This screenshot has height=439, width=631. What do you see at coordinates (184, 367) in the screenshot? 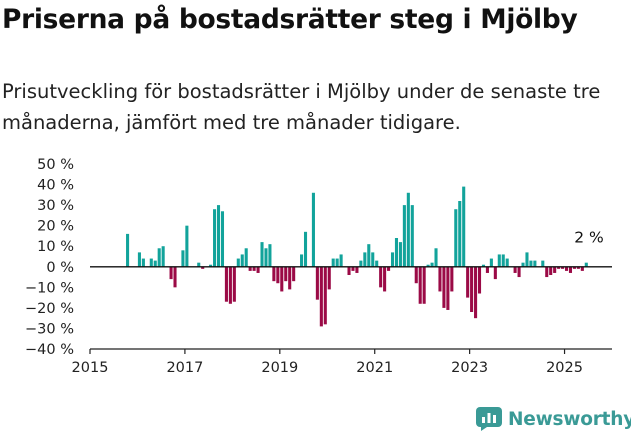
I see `x-tick-label: 2017` at bounding box center [184, 367].